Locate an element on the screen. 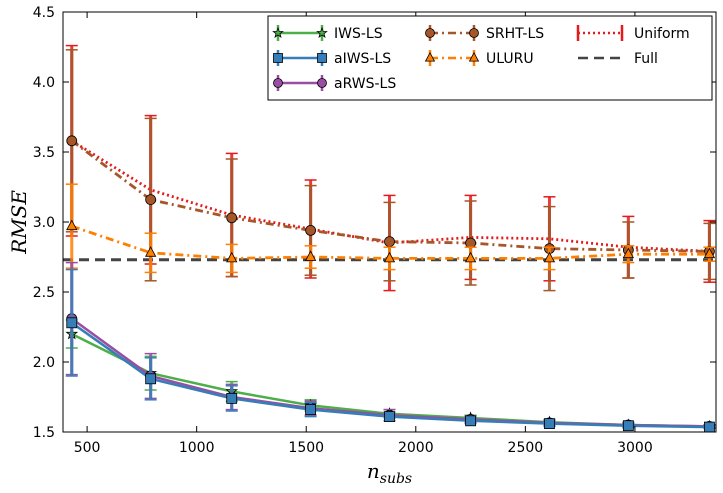 This screenshot has height=493, width=723. x-tick-label: 1500 is located at coordinates (306, 448).